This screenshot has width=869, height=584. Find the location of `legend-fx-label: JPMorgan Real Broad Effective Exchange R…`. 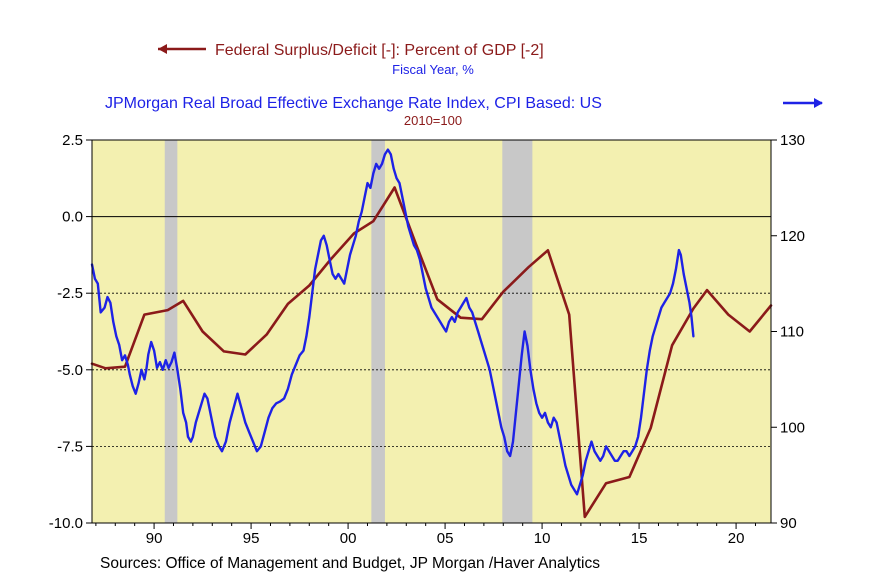

legend-fx-label: JPMorgan Real Broad Effective Exchange R… is located at coordinates (353, 103).